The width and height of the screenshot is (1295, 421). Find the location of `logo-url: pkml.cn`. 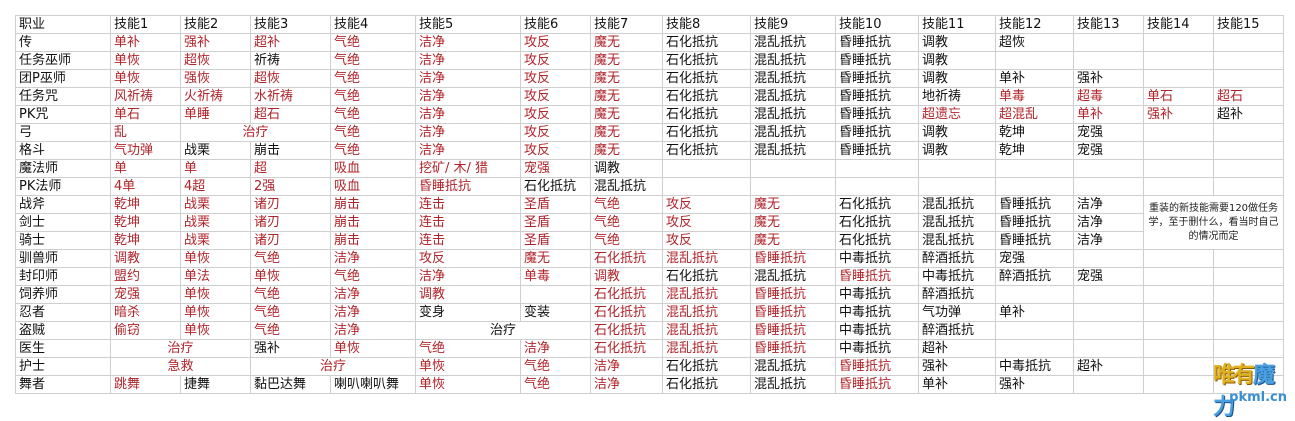

logo-url: pkml.cn is located at coordinates (1258, 397).